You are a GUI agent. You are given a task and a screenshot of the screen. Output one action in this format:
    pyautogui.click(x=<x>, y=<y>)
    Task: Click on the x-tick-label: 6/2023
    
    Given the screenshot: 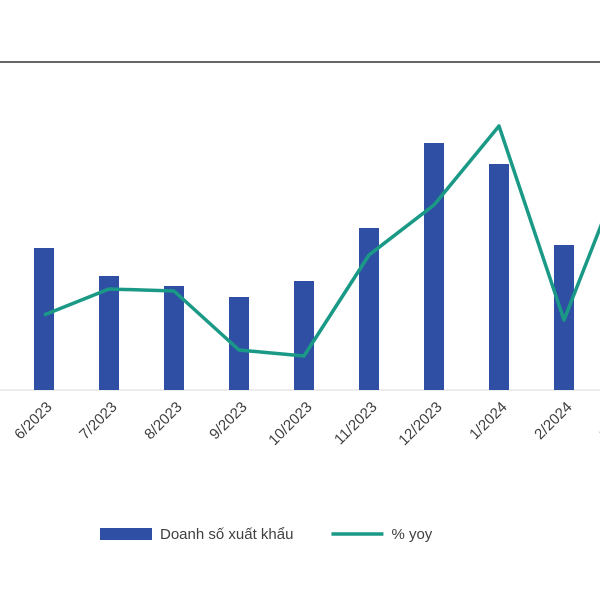 What is the action you would take?
    pyautogui.click(x=33, y=421)
    